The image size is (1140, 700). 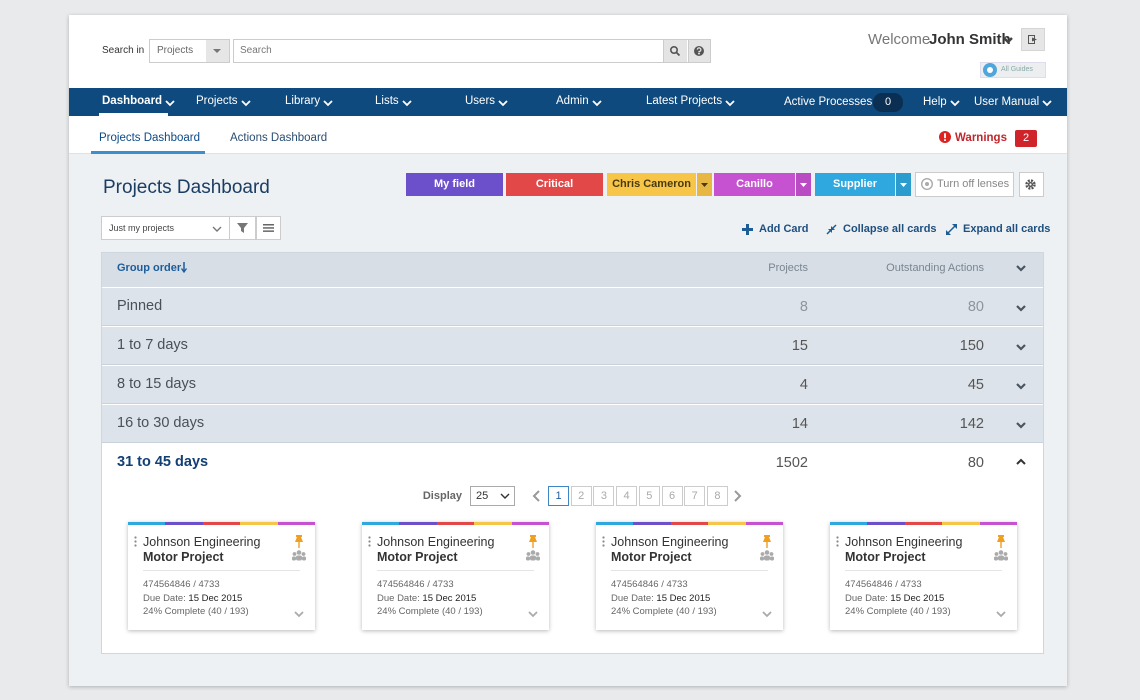 What do you see at coordinates (684, 101) in the screenshot?
I see `nav-item: Latest Projects` at bounding box center [684, 101].